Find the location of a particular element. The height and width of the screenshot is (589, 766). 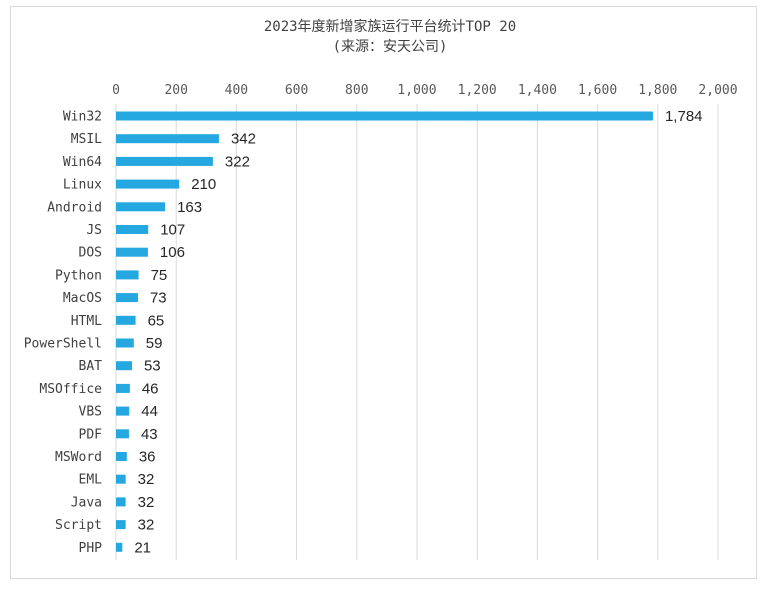

data-label: 65 is located at coordinates (156, 320).